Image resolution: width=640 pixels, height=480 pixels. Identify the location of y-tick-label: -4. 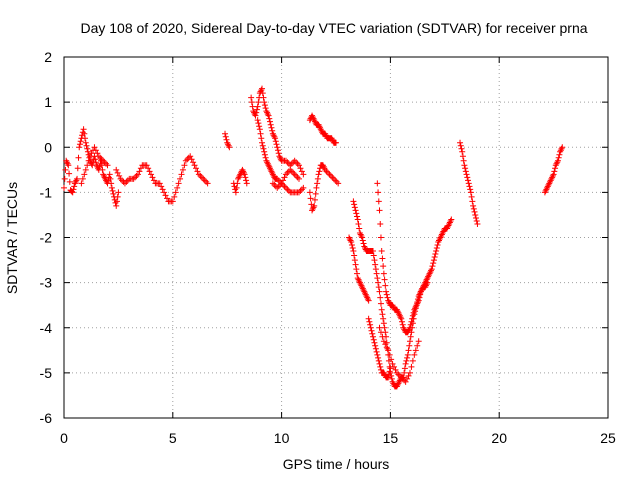
(46, 328).